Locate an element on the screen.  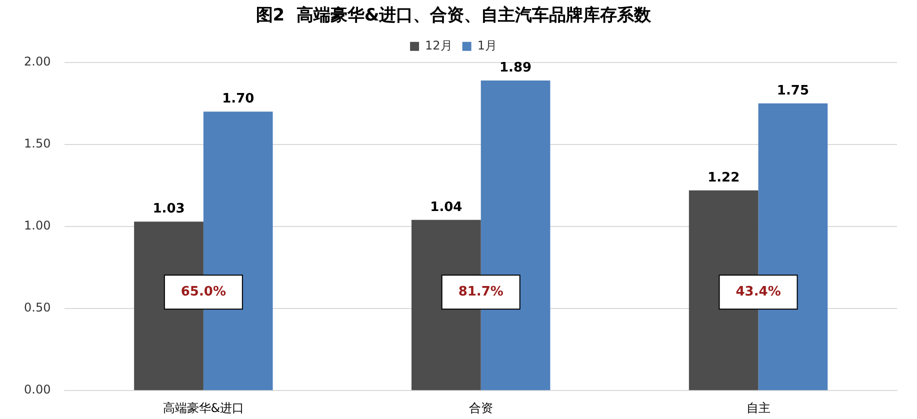
x-tick-label: 高端豪华&进口 is located at coordinates (203, 407).